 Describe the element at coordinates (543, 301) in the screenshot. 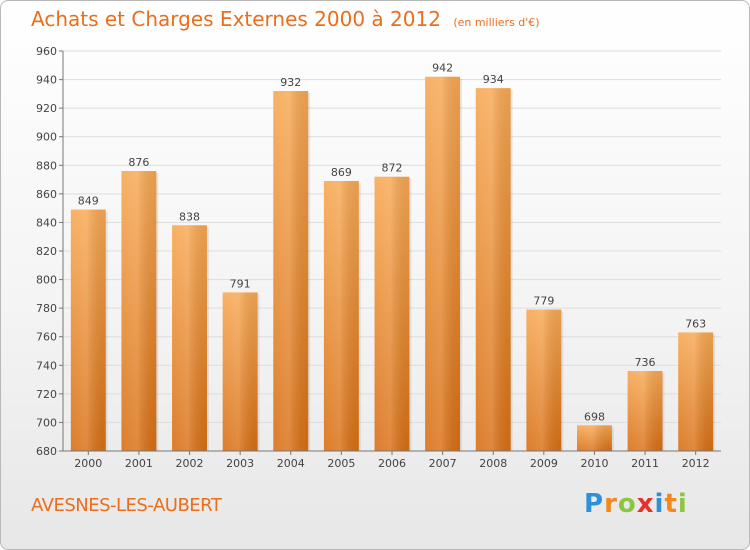

I see `value-label-2009: 779` at that location.